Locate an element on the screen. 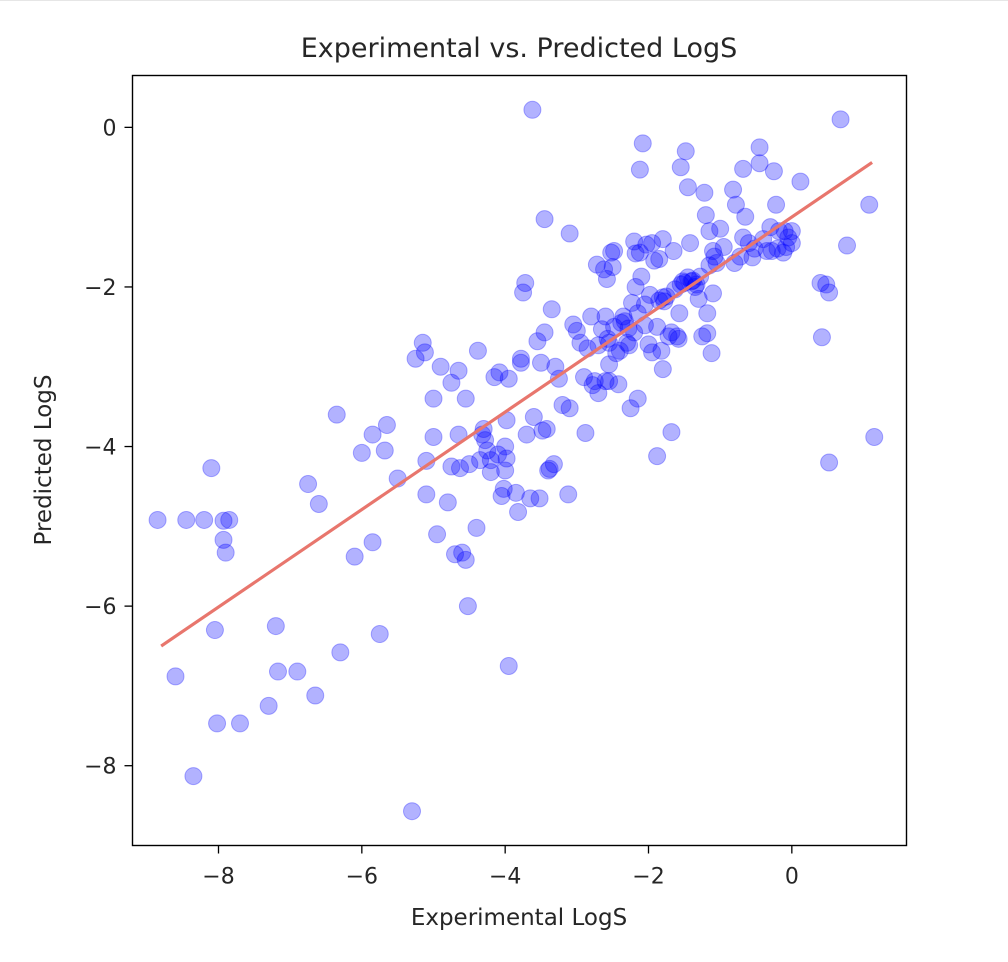 This screenshot has height=962, width=1008. y-tick-label: −2 is located at coordinates (100, 288).